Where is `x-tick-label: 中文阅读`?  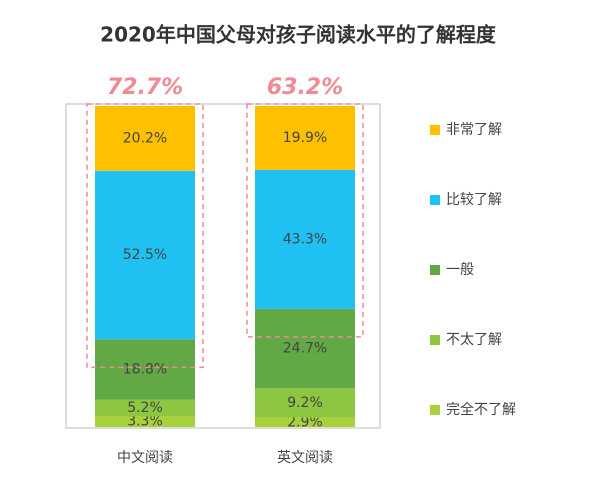
x-tick-label: 中文阅读 is located at coordinates (145, 457).